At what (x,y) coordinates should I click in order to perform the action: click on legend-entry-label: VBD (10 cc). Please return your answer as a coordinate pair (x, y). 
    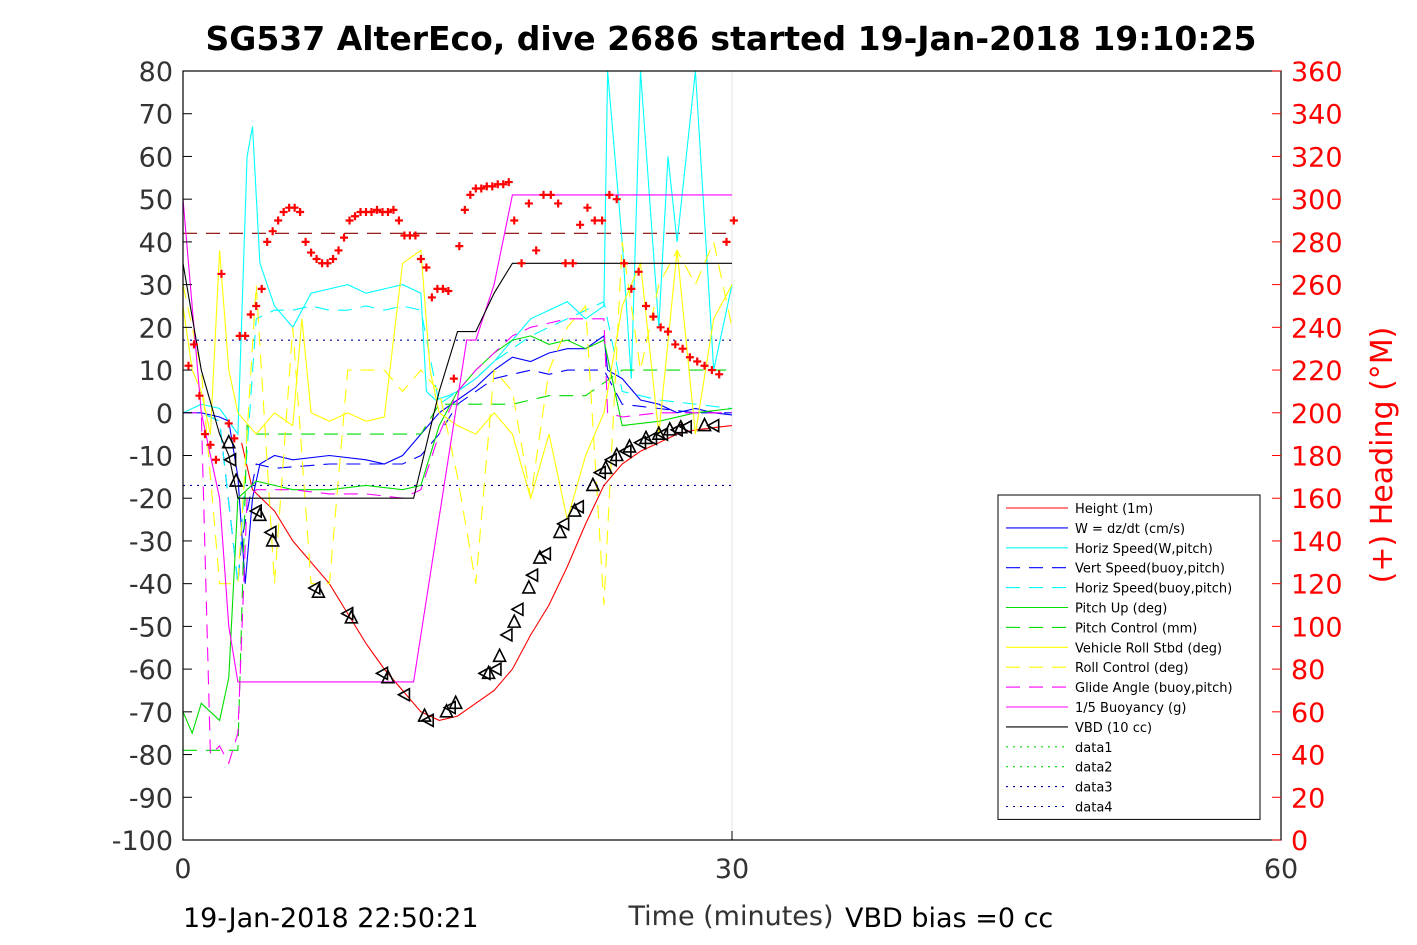
    Looking at the image, I should click on (1113, 728).